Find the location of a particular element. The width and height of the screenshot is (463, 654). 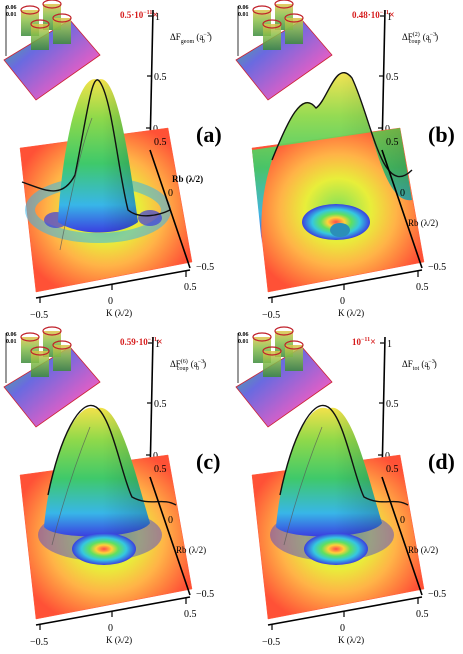

scale-exponent: −11 is located at coordinates (147, 13).